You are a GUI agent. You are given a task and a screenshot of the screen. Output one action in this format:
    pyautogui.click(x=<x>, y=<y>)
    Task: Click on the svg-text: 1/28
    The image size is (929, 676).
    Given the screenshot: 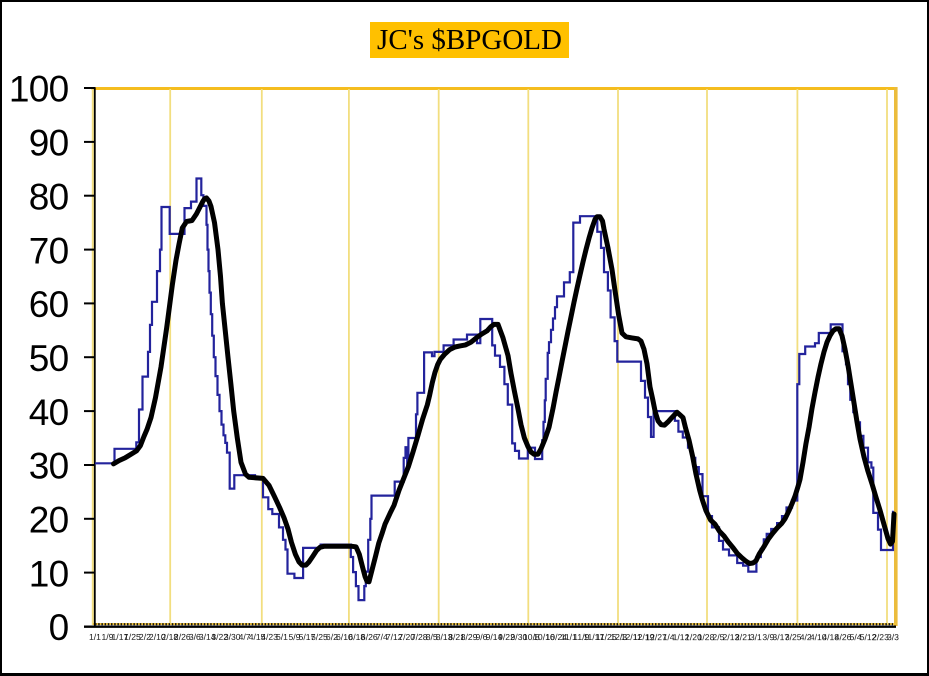 What is the action you would take?
    pyautogui.click(x=706, y=637)
    